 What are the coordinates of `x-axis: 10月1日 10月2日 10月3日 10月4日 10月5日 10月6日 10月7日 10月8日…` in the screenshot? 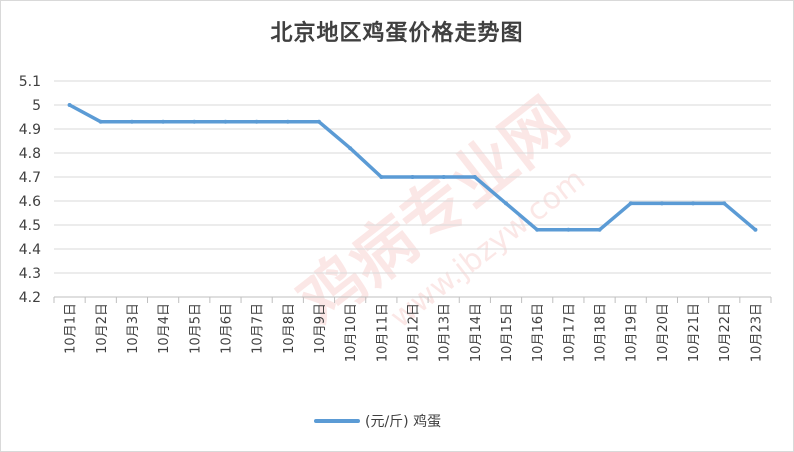 It's located at (412, 329).